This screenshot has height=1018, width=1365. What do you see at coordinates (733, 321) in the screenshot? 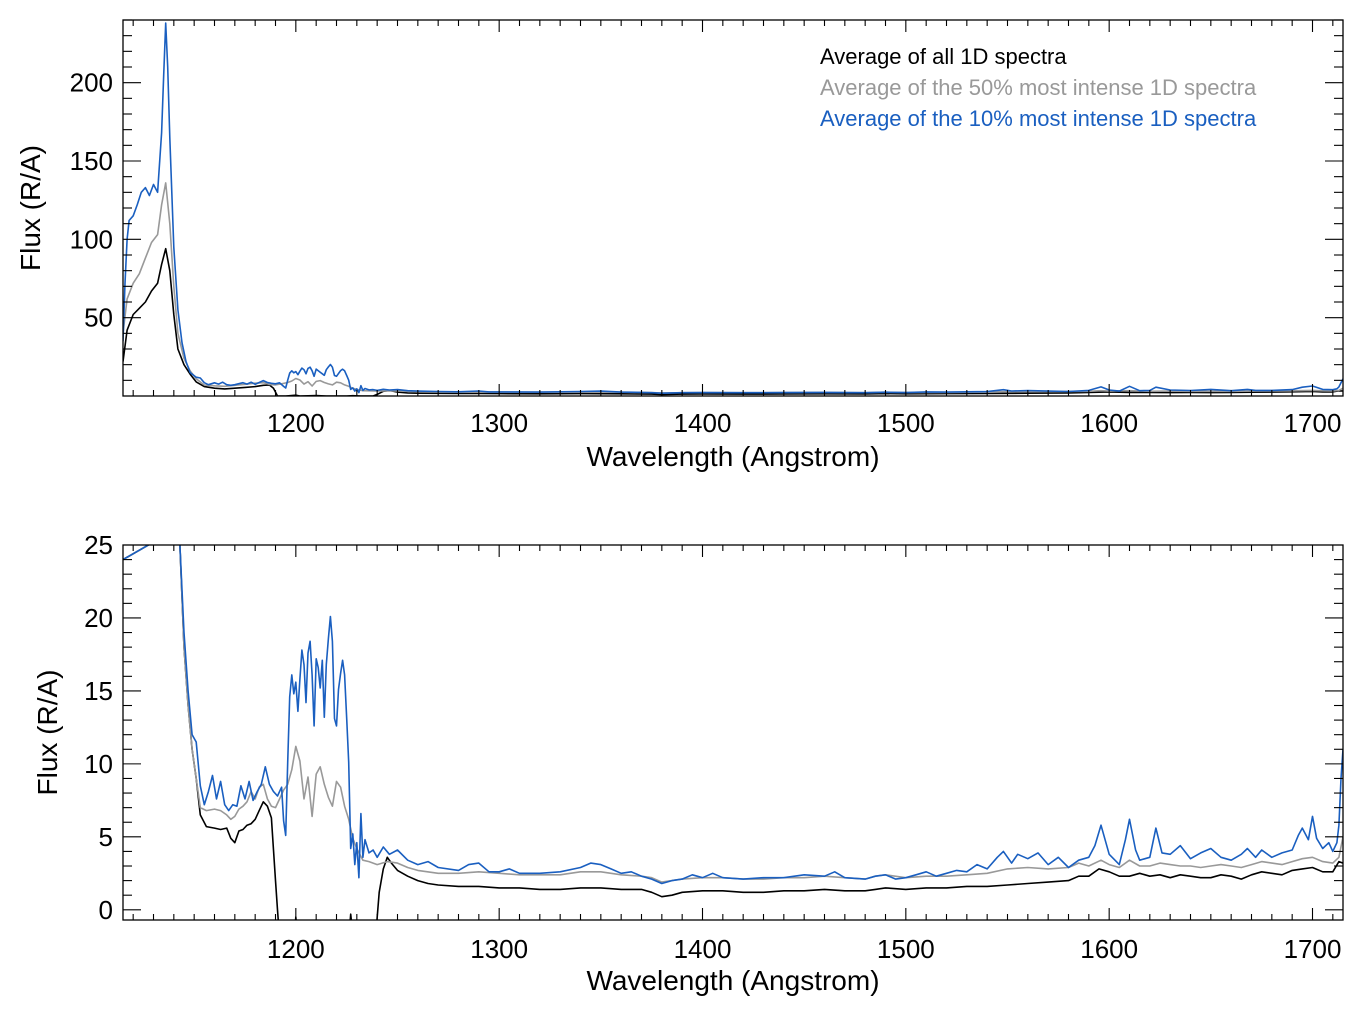
I see `series-line-all` at bounding box center [733, 321].